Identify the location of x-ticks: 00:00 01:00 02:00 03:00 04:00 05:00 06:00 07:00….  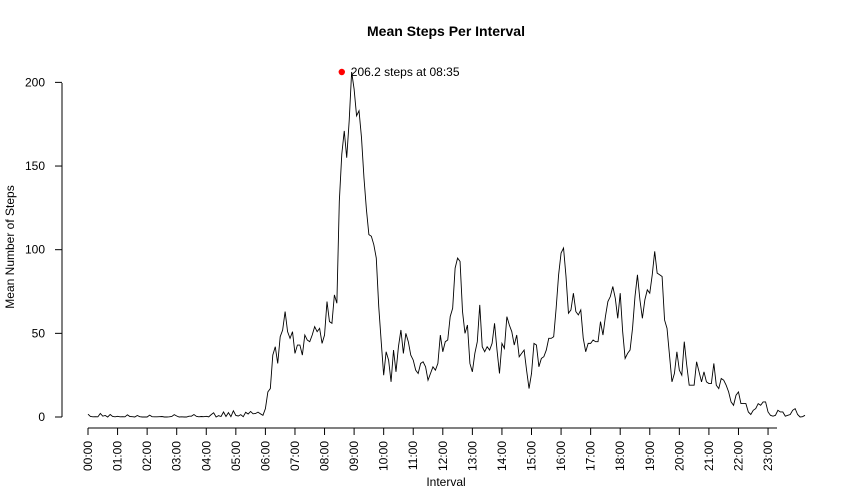
(428, 449).